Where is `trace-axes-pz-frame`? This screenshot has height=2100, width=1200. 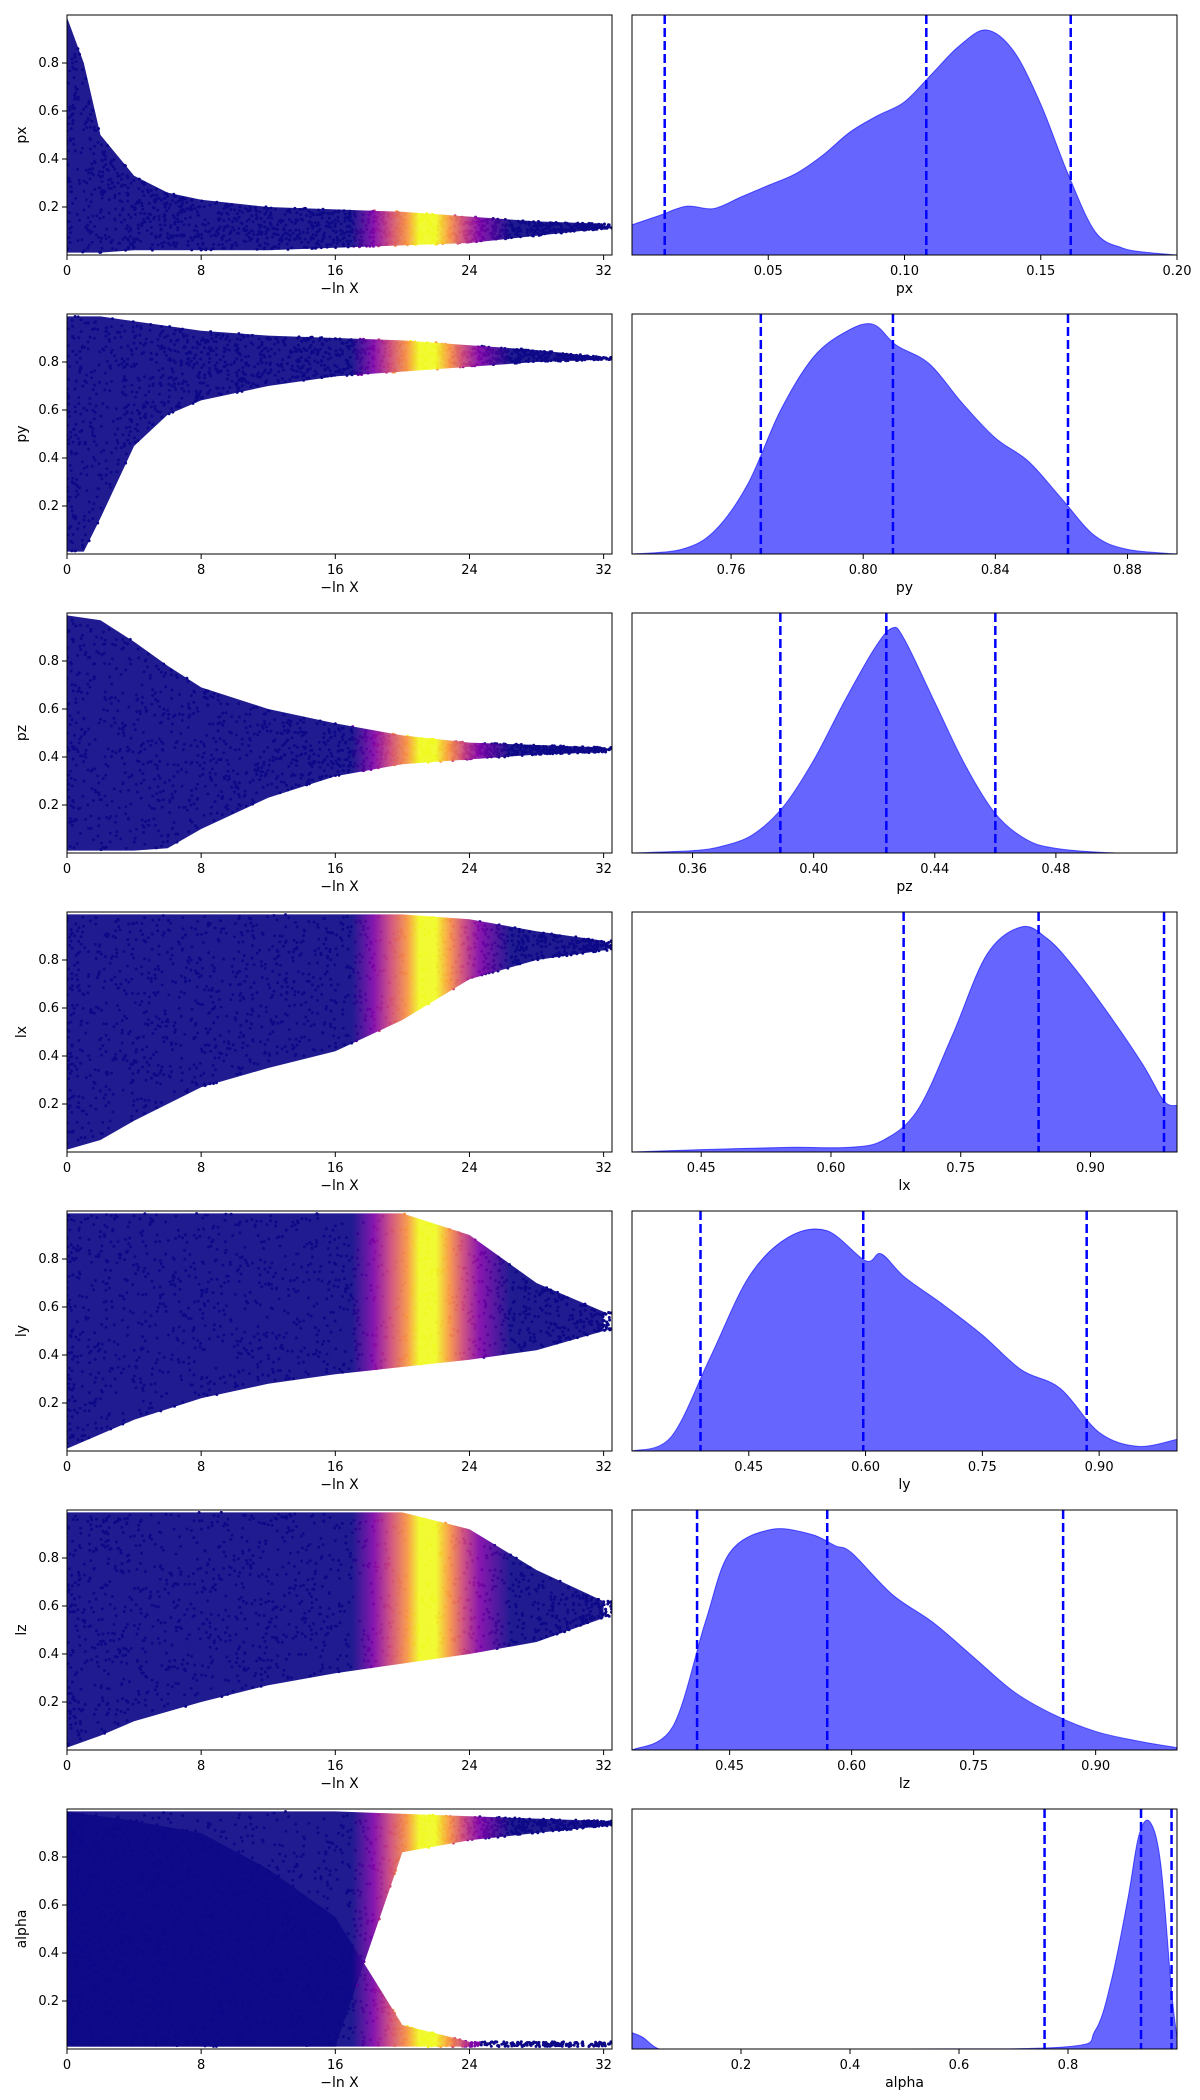
trace-axes-pz-frame is located at coordinates (339, 733).